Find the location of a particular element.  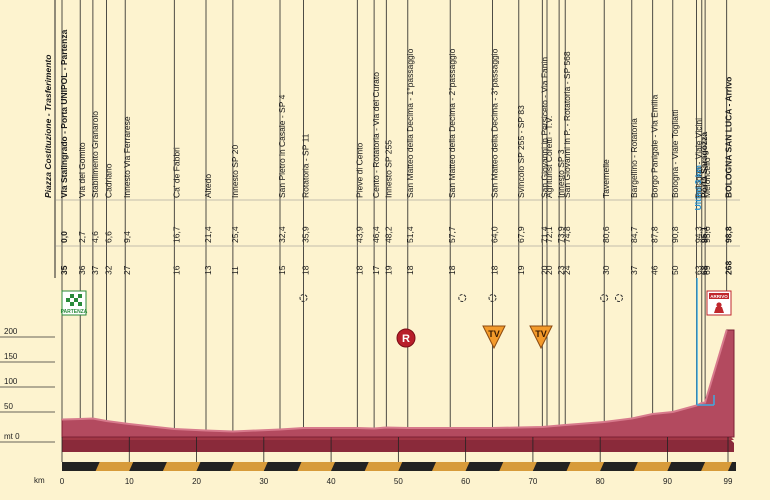

waypoint-altitude: 23 is located at coordinates (561, 270).